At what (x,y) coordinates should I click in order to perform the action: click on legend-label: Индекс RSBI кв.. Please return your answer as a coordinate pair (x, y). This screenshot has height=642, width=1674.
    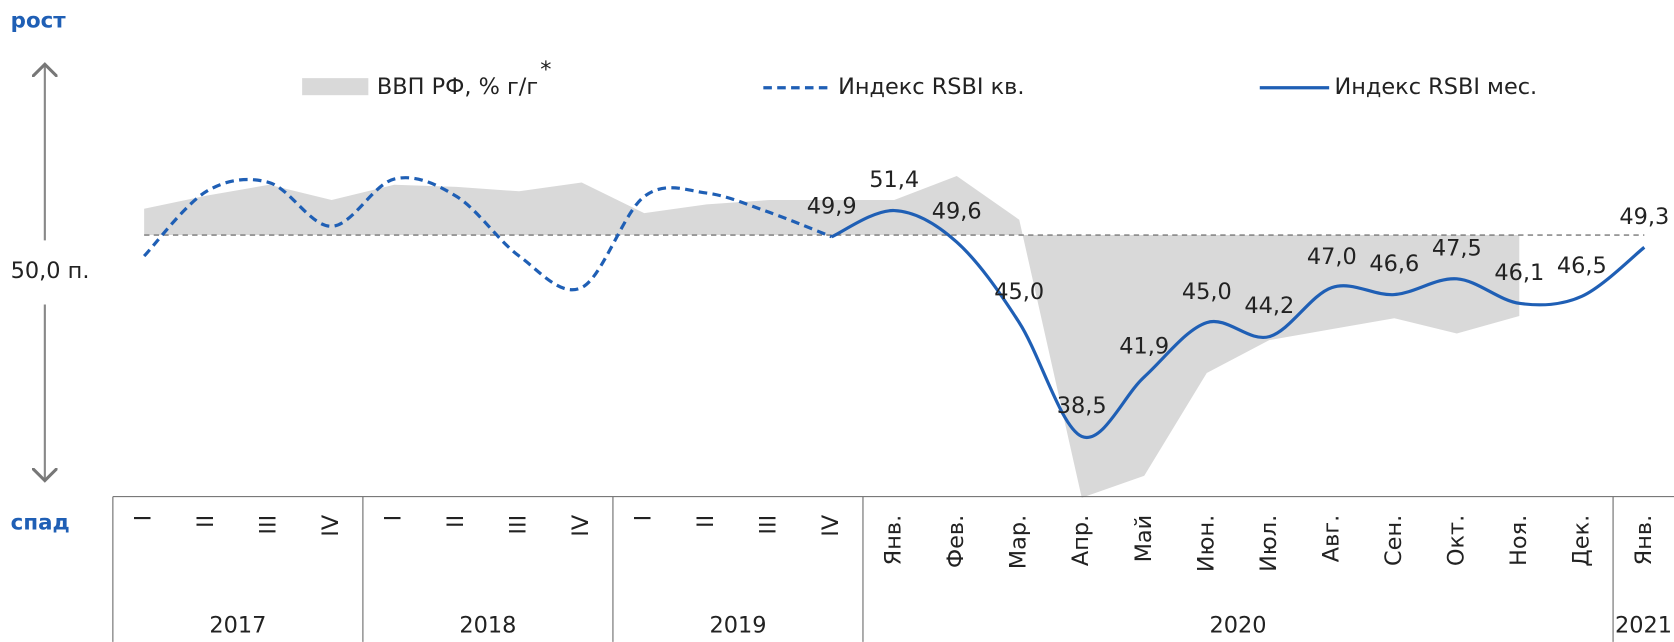
    Looking at the image, I should click on (931, 87).